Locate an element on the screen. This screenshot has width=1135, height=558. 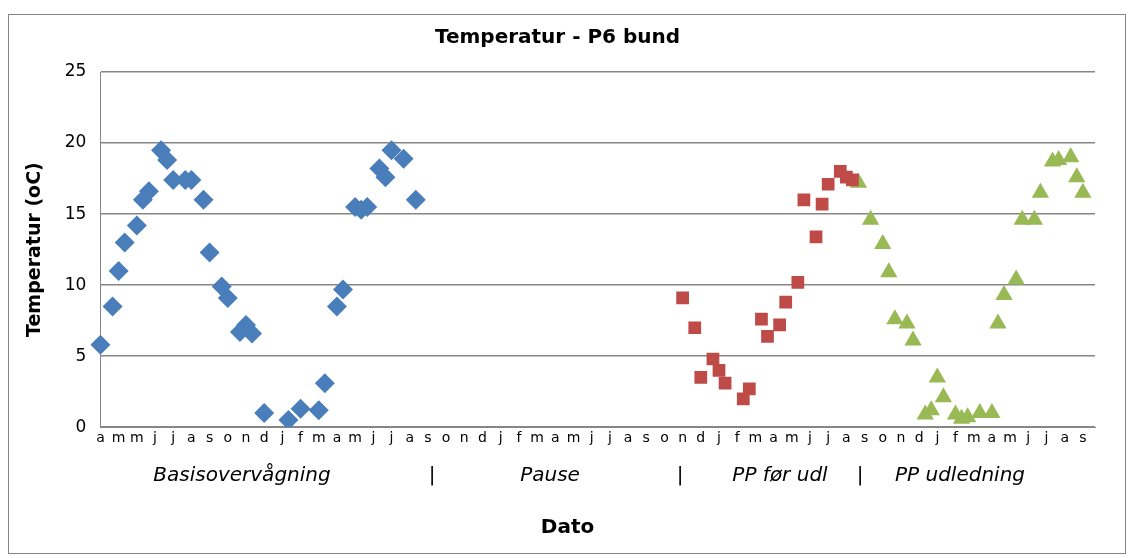
y-tick-label: 20 is located at coordinates (75, 141).